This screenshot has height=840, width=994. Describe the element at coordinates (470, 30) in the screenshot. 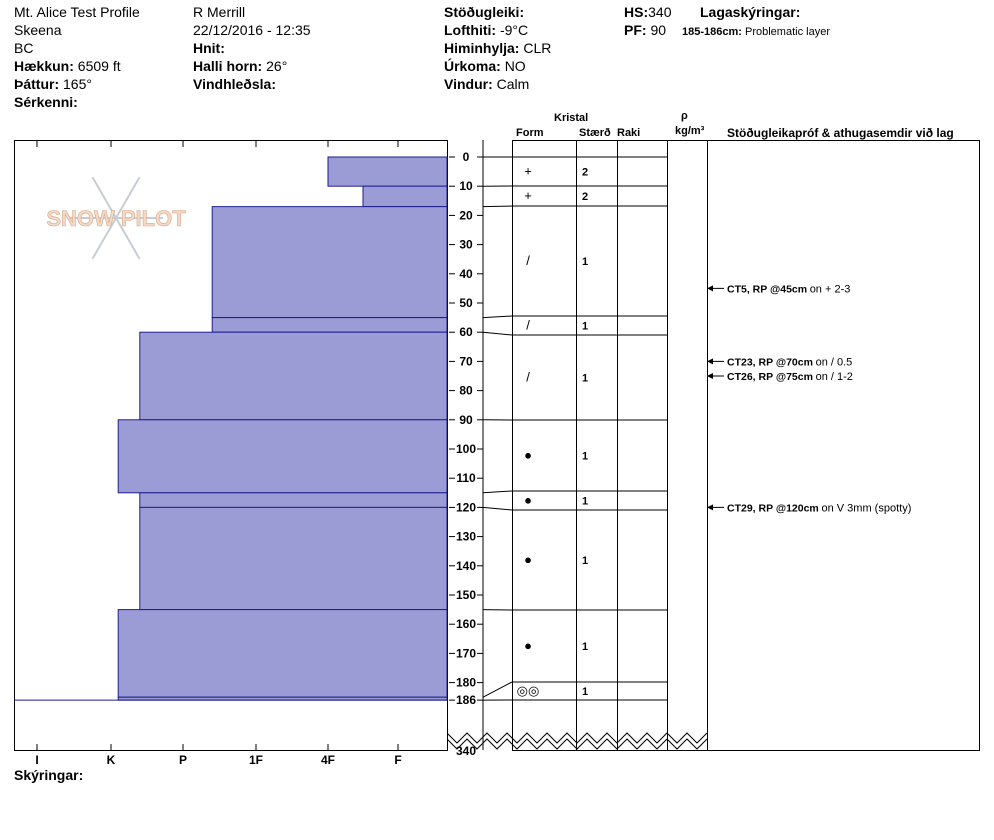

I see `air-temp-label: Lofthiti:` at that location.